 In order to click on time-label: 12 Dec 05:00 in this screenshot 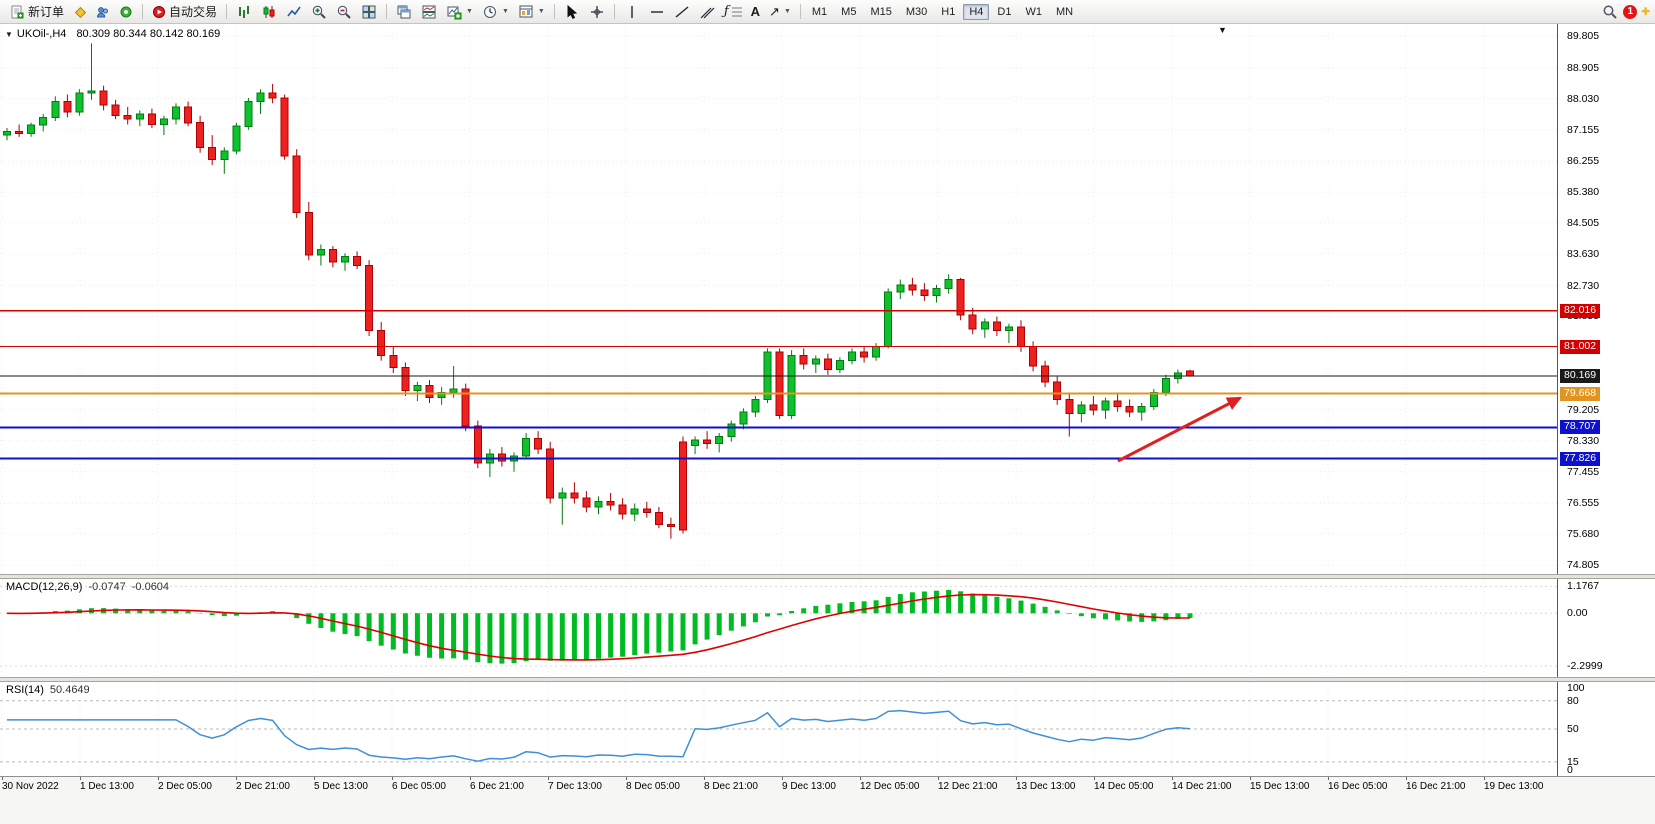, I will do `click(890, 786)`.